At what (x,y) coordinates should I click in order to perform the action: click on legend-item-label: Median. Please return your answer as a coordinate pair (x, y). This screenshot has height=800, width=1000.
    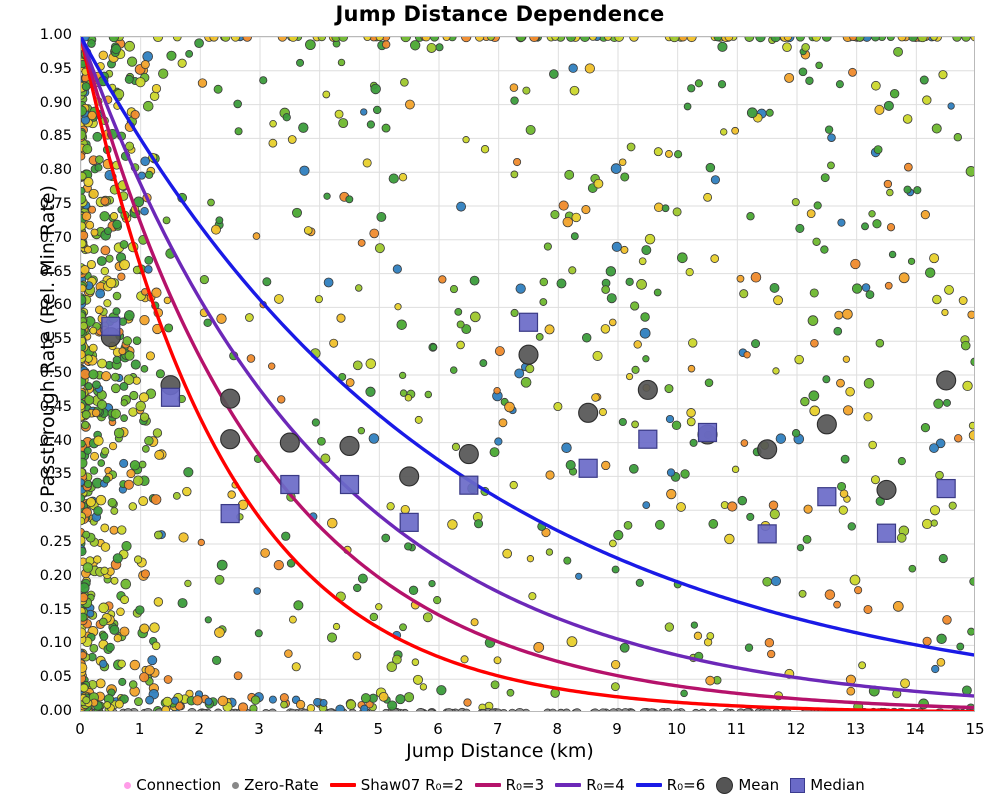
    Looking at the image, I should click on (837, 785).